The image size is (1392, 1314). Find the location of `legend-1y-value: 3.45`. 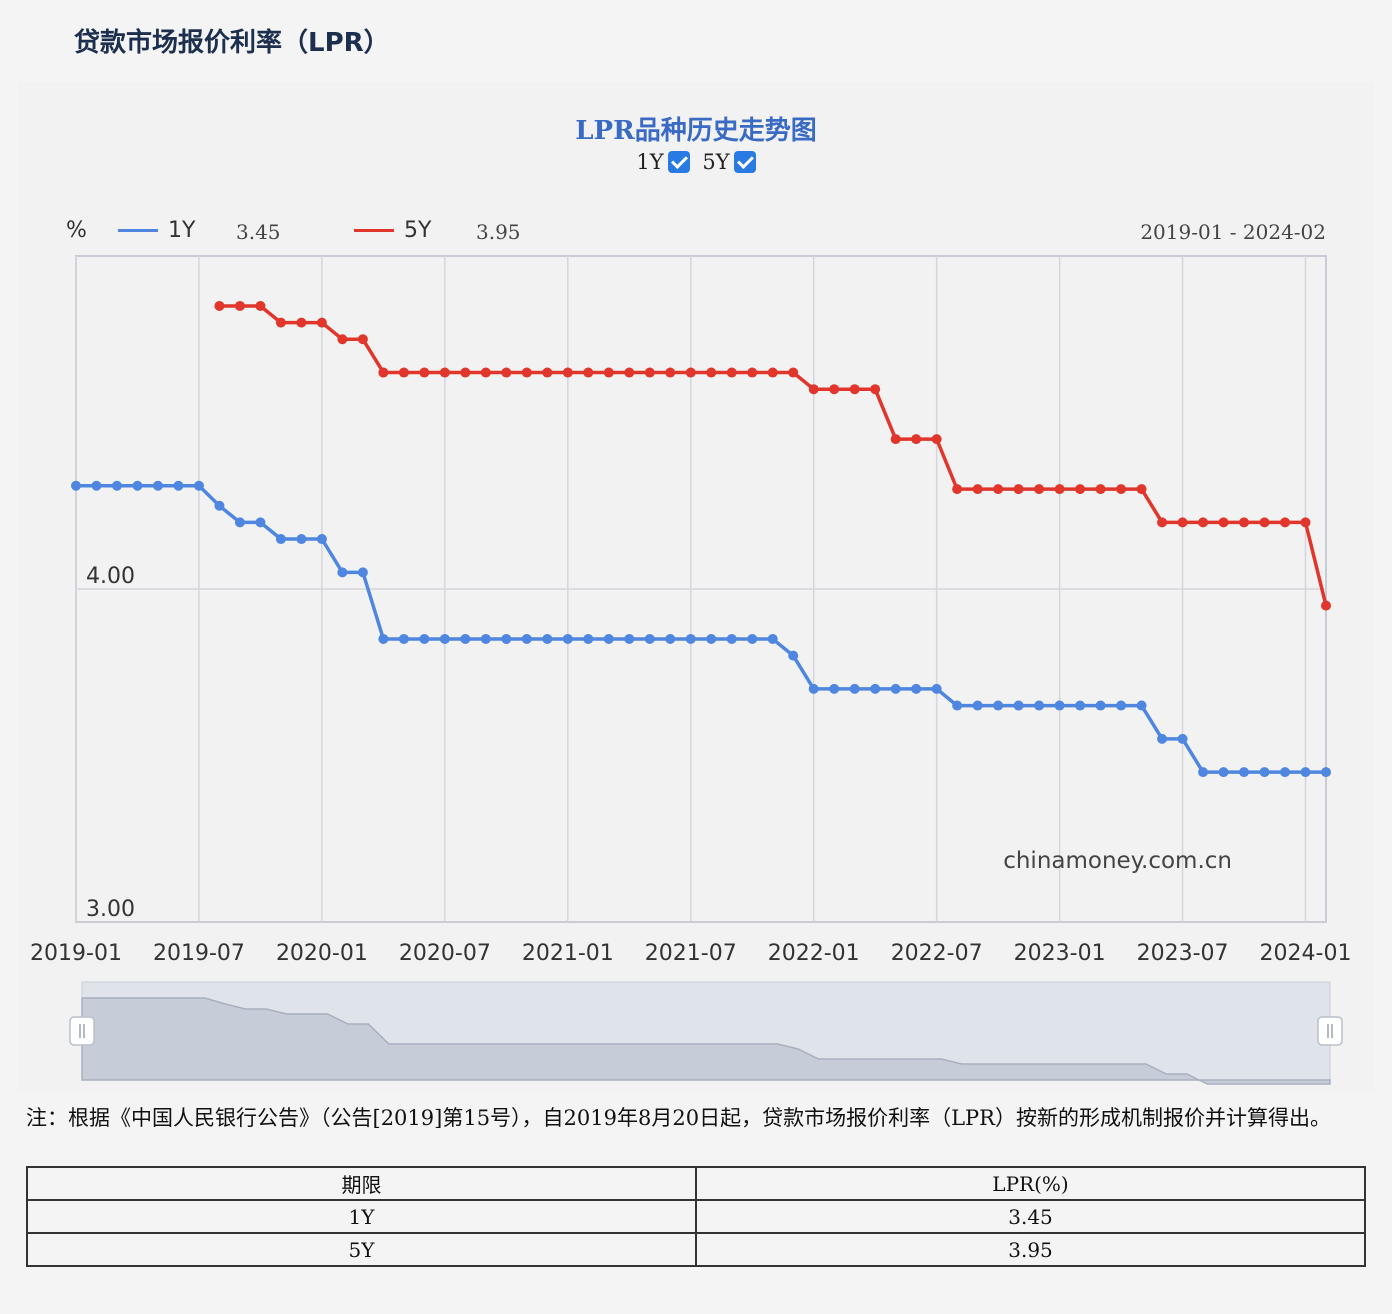

legend-1y-value: 3.45 is located at coordinates (258, 232).